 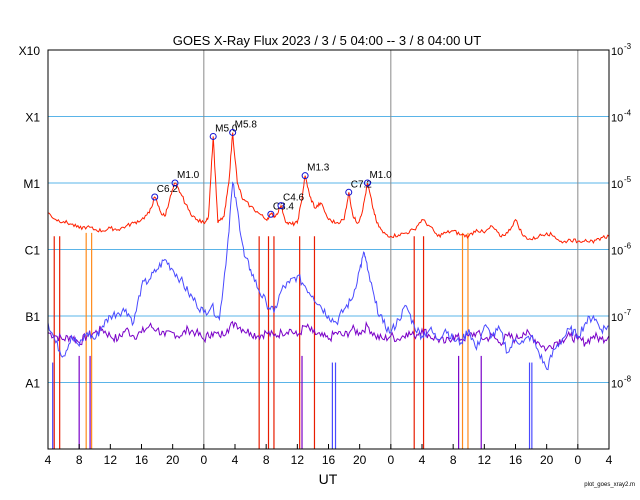 I want to click on right-y-tick-exponent: -6, so click(x=628, y=246).